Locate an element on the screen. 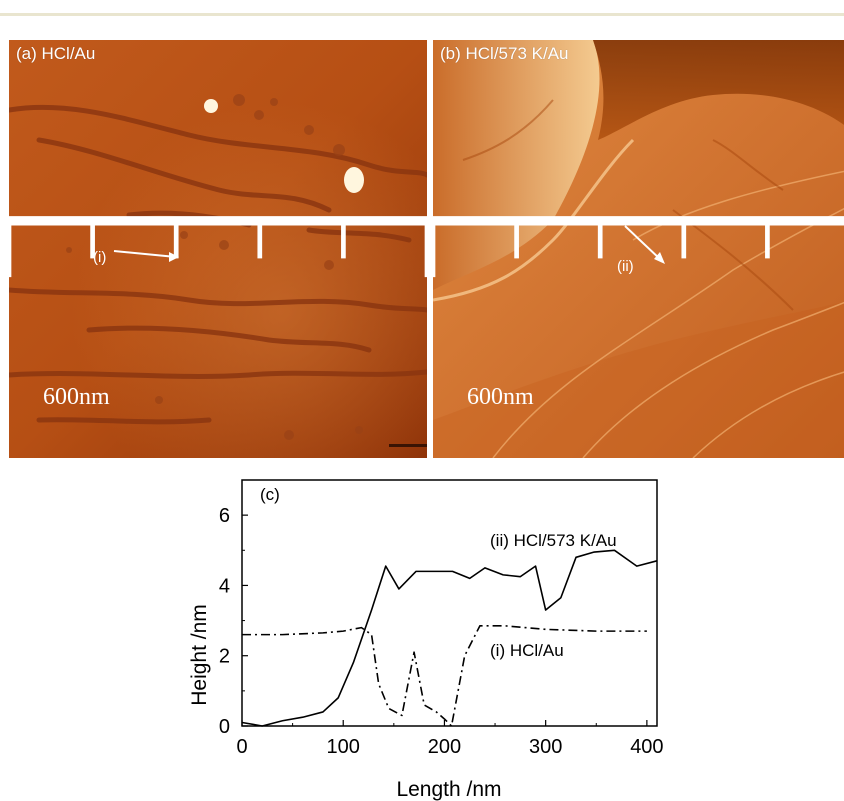 The image size is (844, 801). arrow-ii is located at coordinates (643, 243).